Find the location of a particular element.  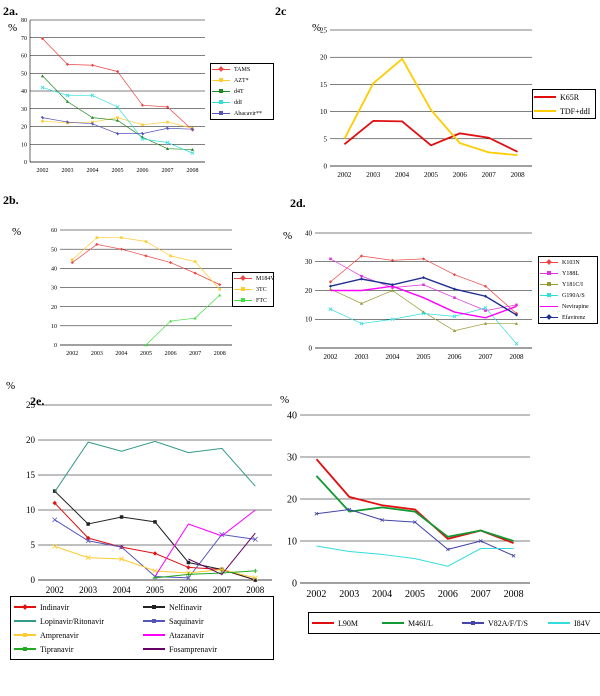

legend-label: K65R is located at coordinates (570, 97).